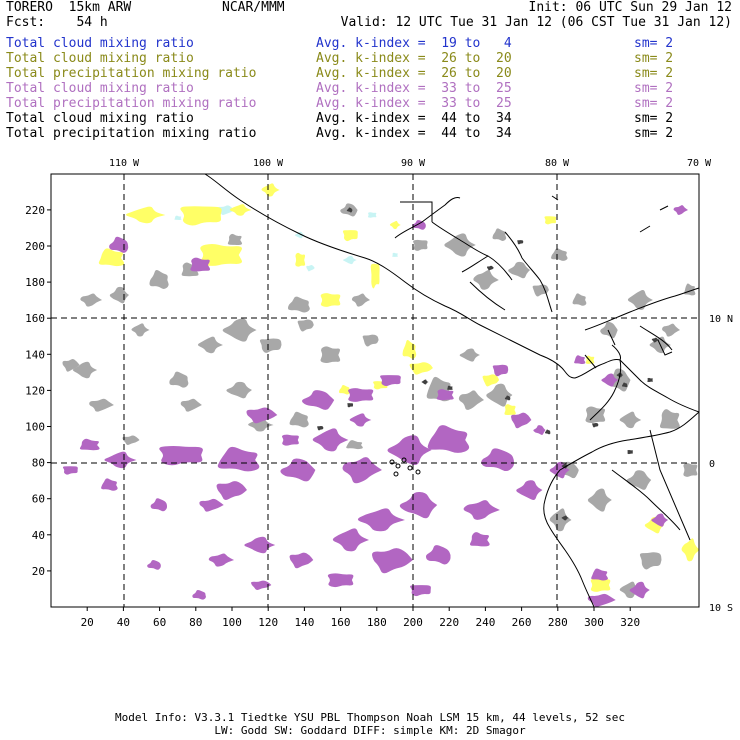  Describe the element at coordinates (35, 354) in the screenshot. I see `y-tick-label: 140` at that location.